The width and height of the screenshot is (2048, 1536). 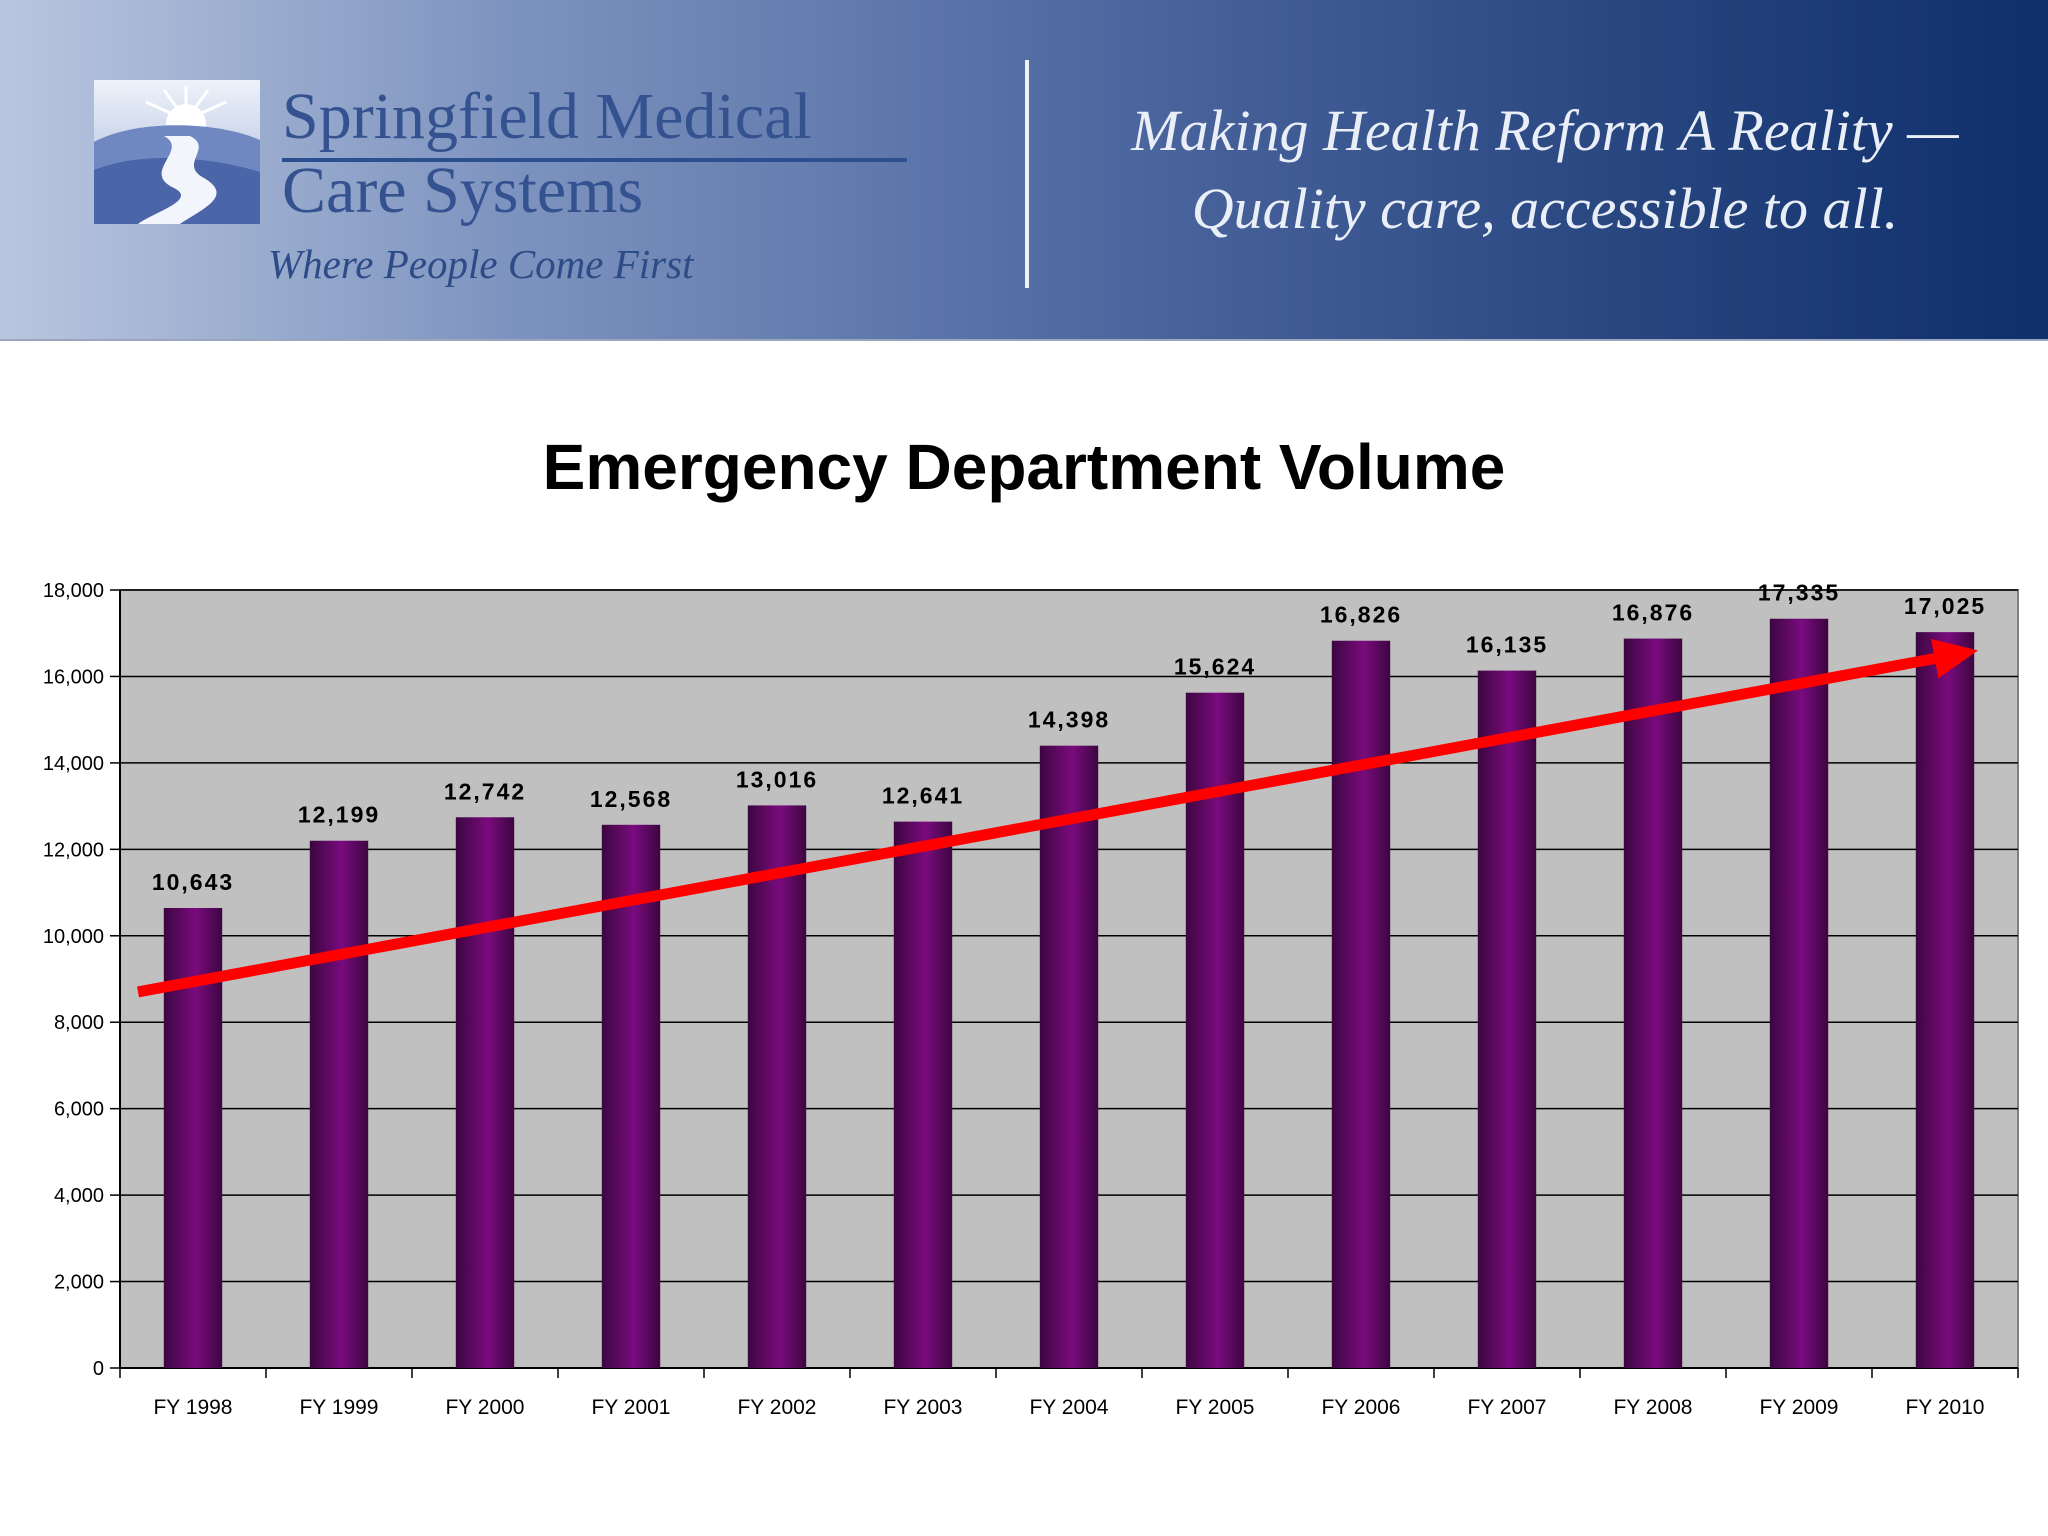 What do you see at coordinates (1653, 613) in the screenshot?
I see `data-label: 16,876` at bounding box center [1653, 613].